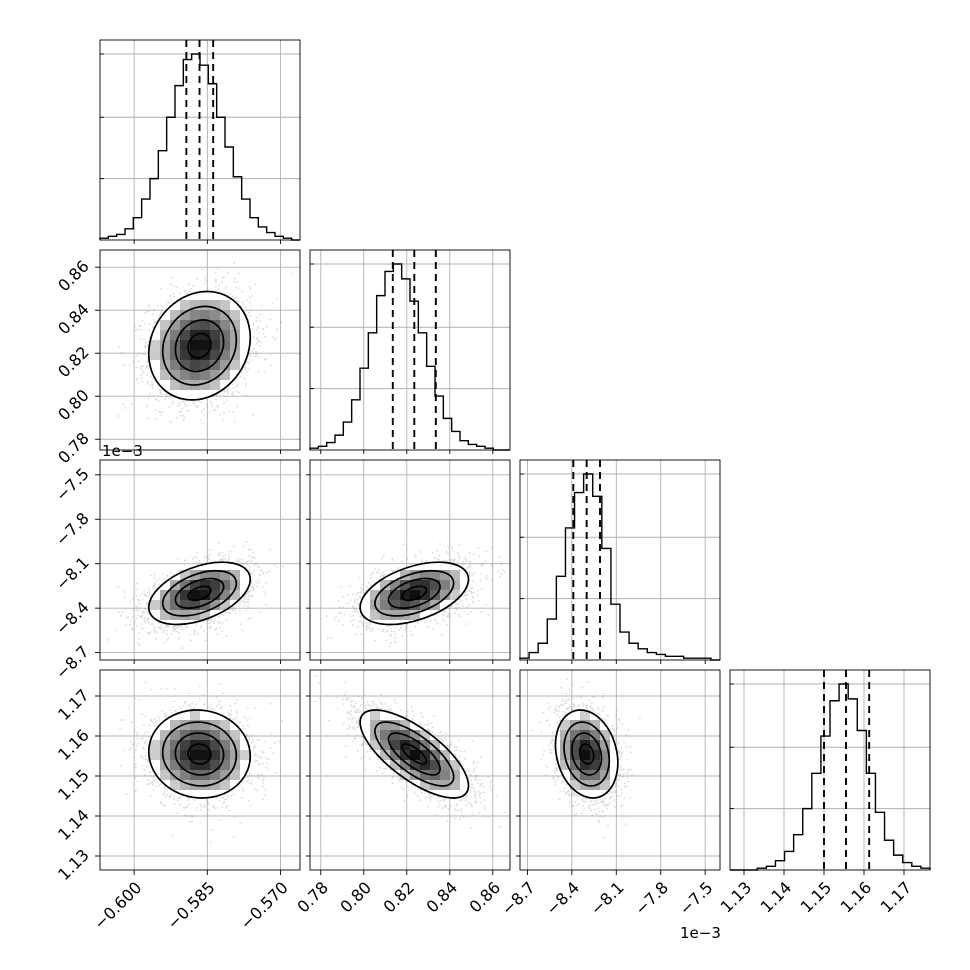 The width and height of the screenshot is (970, 970). Describe the element at coordinates (72, 529) in the screenshot. I see `y-tick-label: −7.8` at that location.